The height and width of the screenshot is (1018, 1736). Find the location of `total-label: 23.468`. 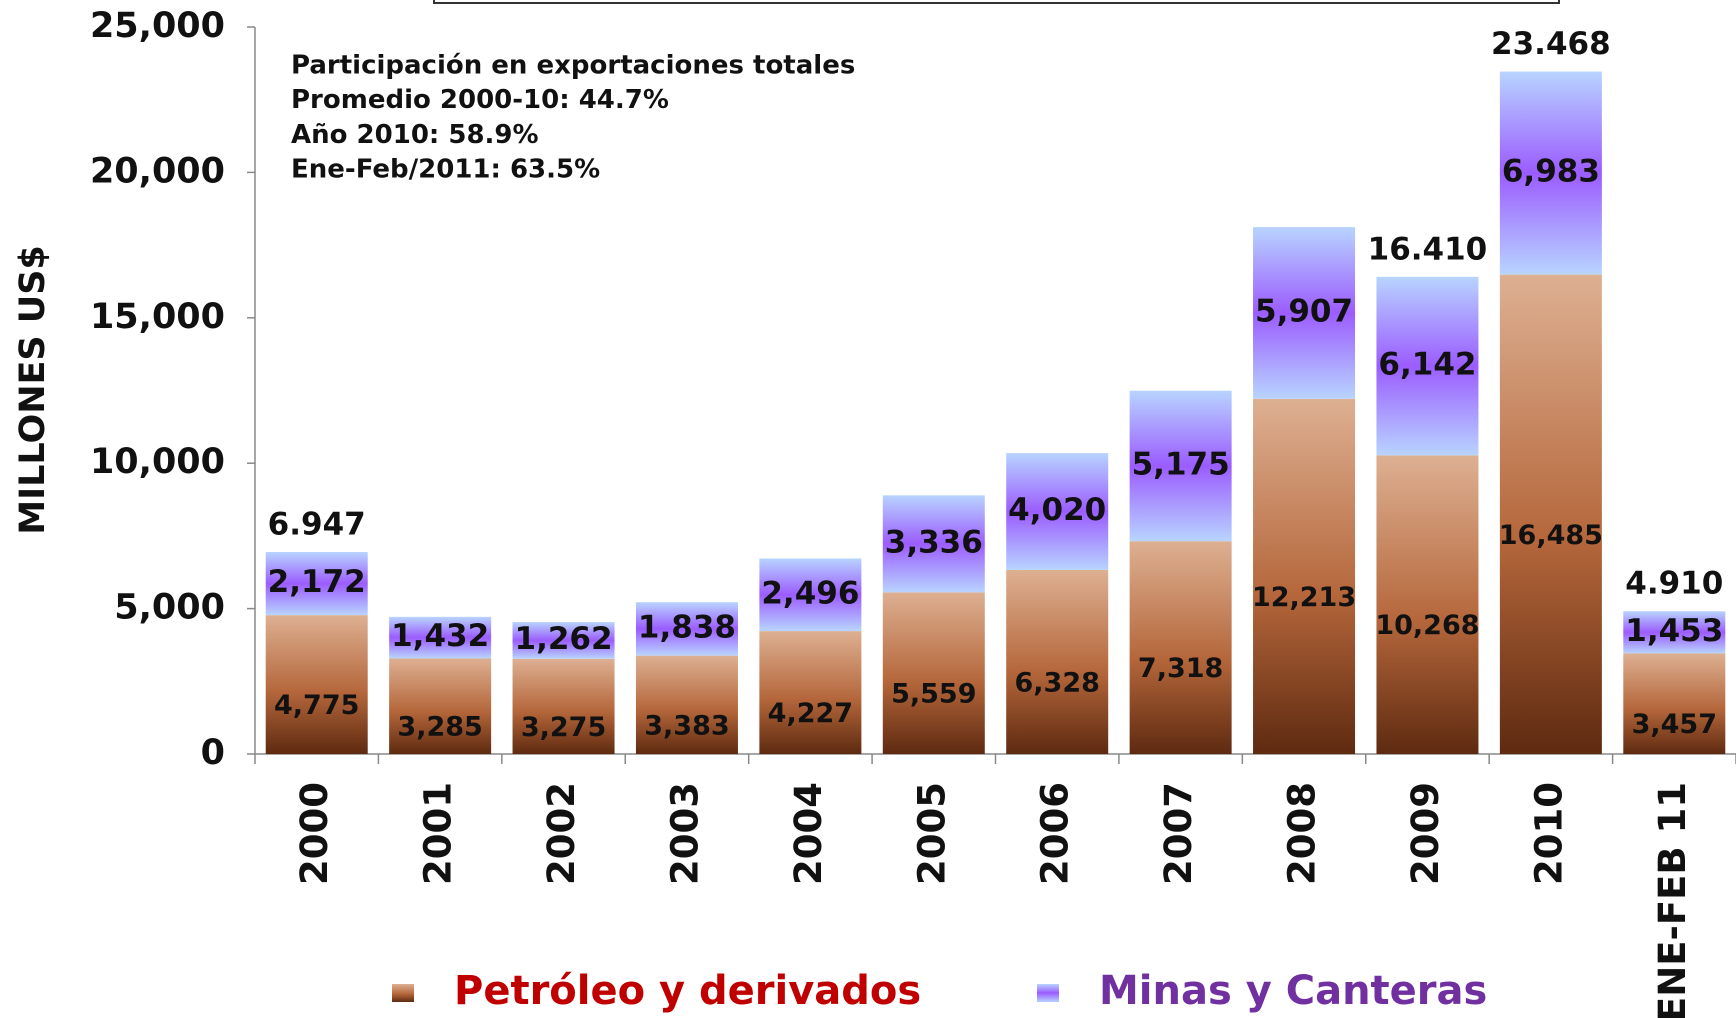

total-label: 23.468 is located at coordinates (1551, 44).